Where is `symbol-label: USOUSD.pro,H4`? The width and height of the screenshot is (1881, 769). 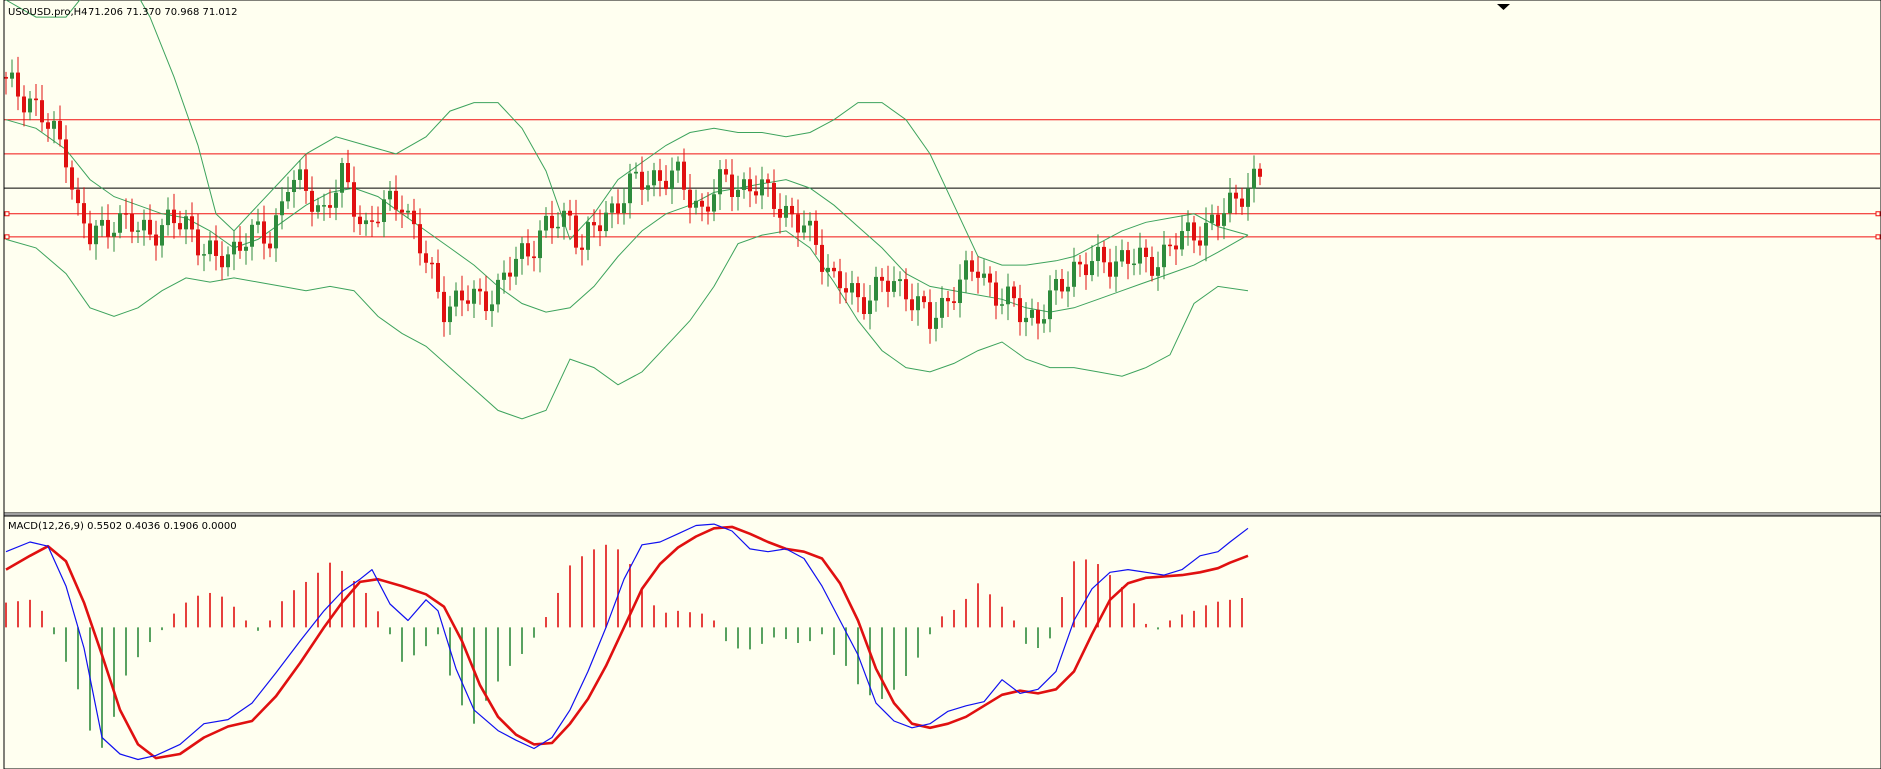 symbol-label: USOUSD.pro,H4 is located at coordinates (48, 12).